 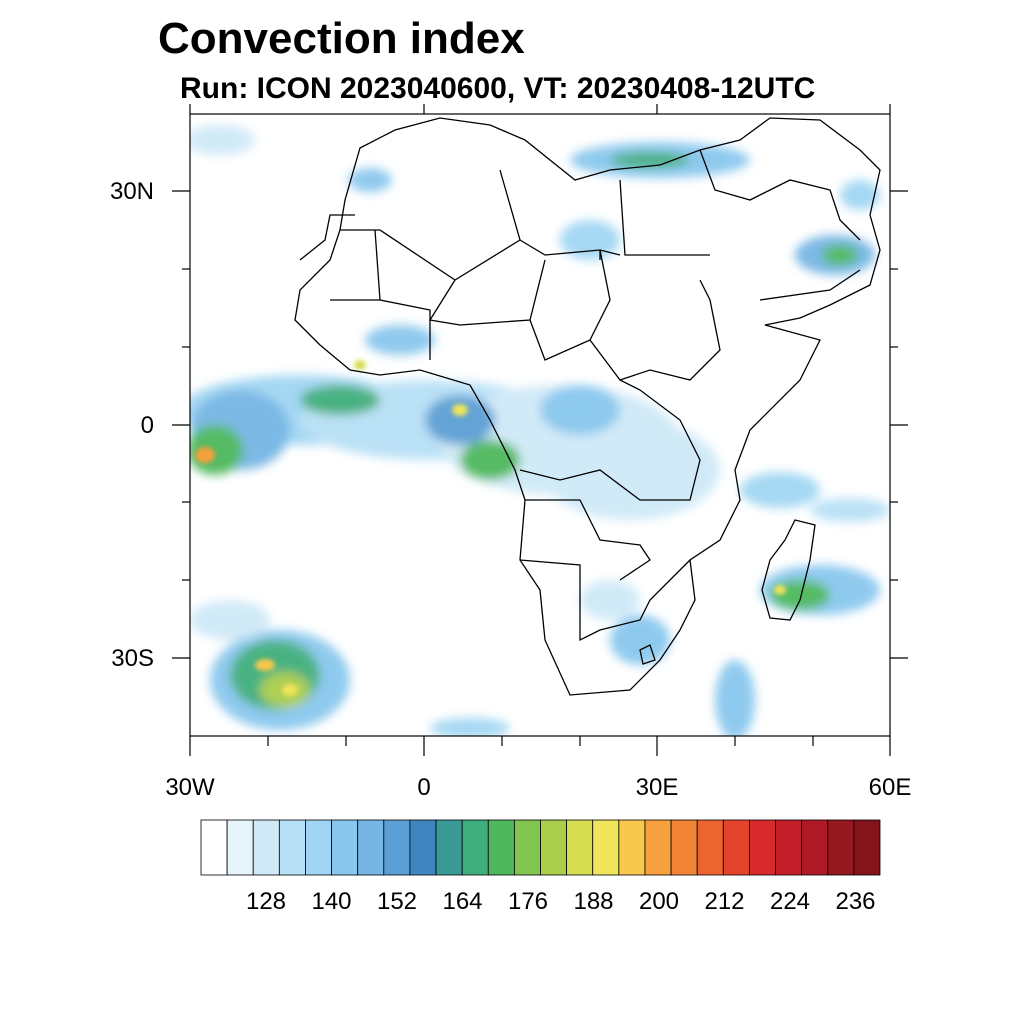 I want to click on lon-label-0: 0, so click(x=424, y=787).